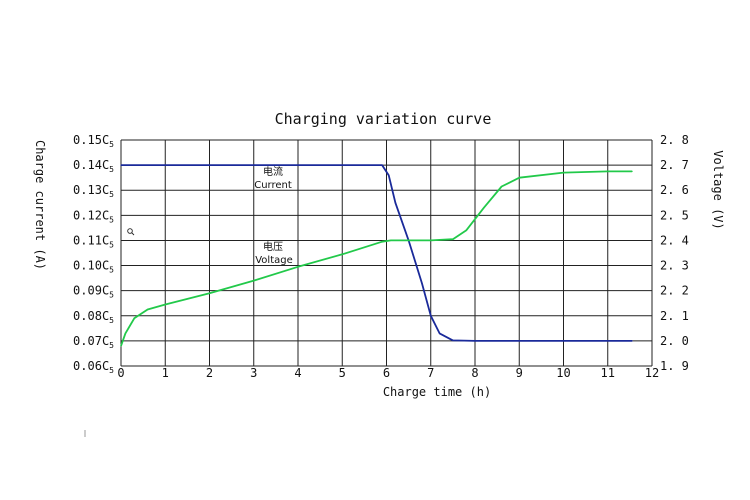 Image resolution: width=750 pixels, height=500 pixels. What do you see at coordinates (93, 141) in the screenshot?
I see `left-tick-label: 0.15C5` at bounding box center [93, 141].